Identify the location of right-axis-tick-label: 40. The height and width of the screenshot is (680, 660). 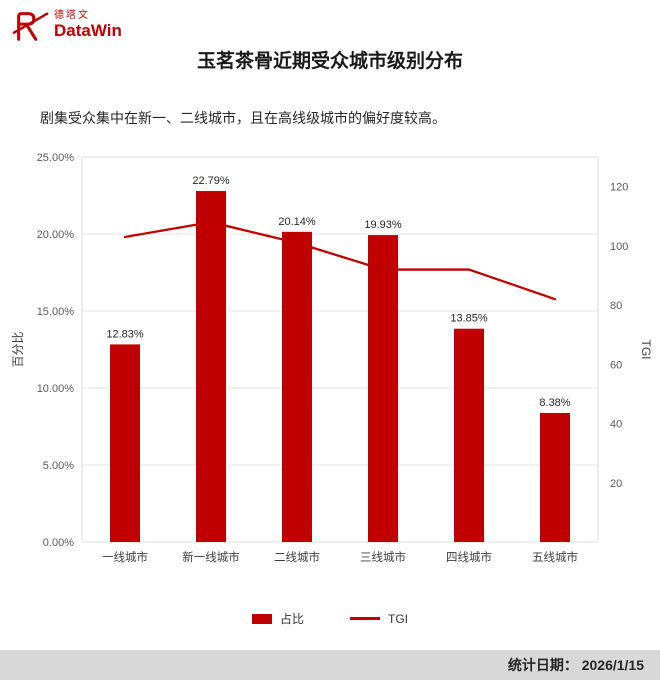
(616, 425).